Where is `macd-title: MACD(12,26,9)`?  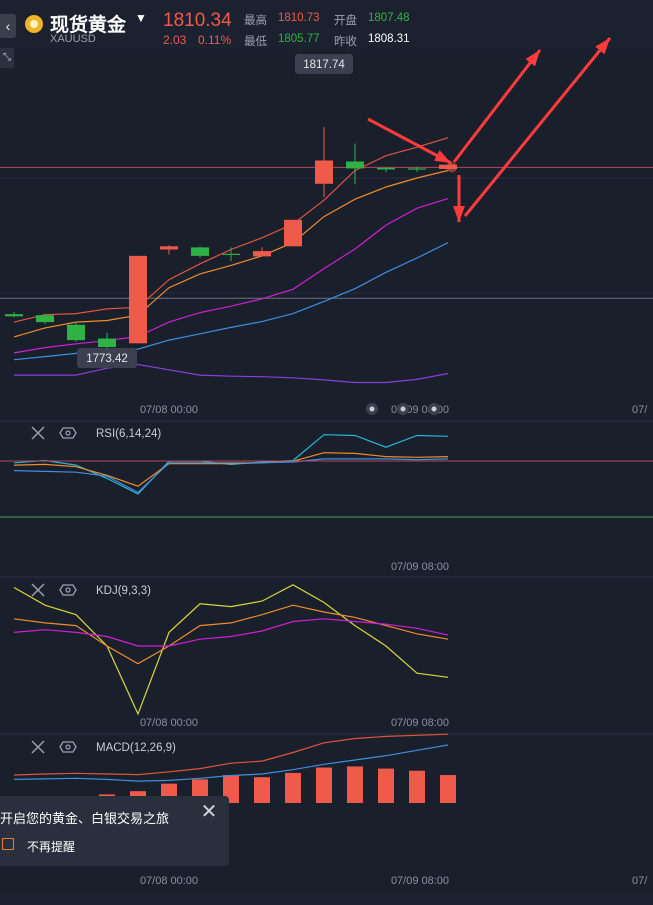 macd-title: MACD(12,26,9) is located at coordinates (136, 748).